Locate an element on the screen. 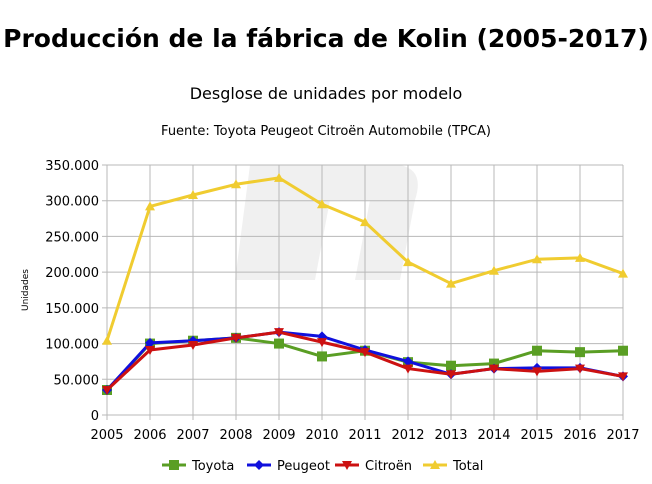 Image resolution: width=652 pixels, height=484 pixels. watermark-logo is located at coordinates (326, 222).